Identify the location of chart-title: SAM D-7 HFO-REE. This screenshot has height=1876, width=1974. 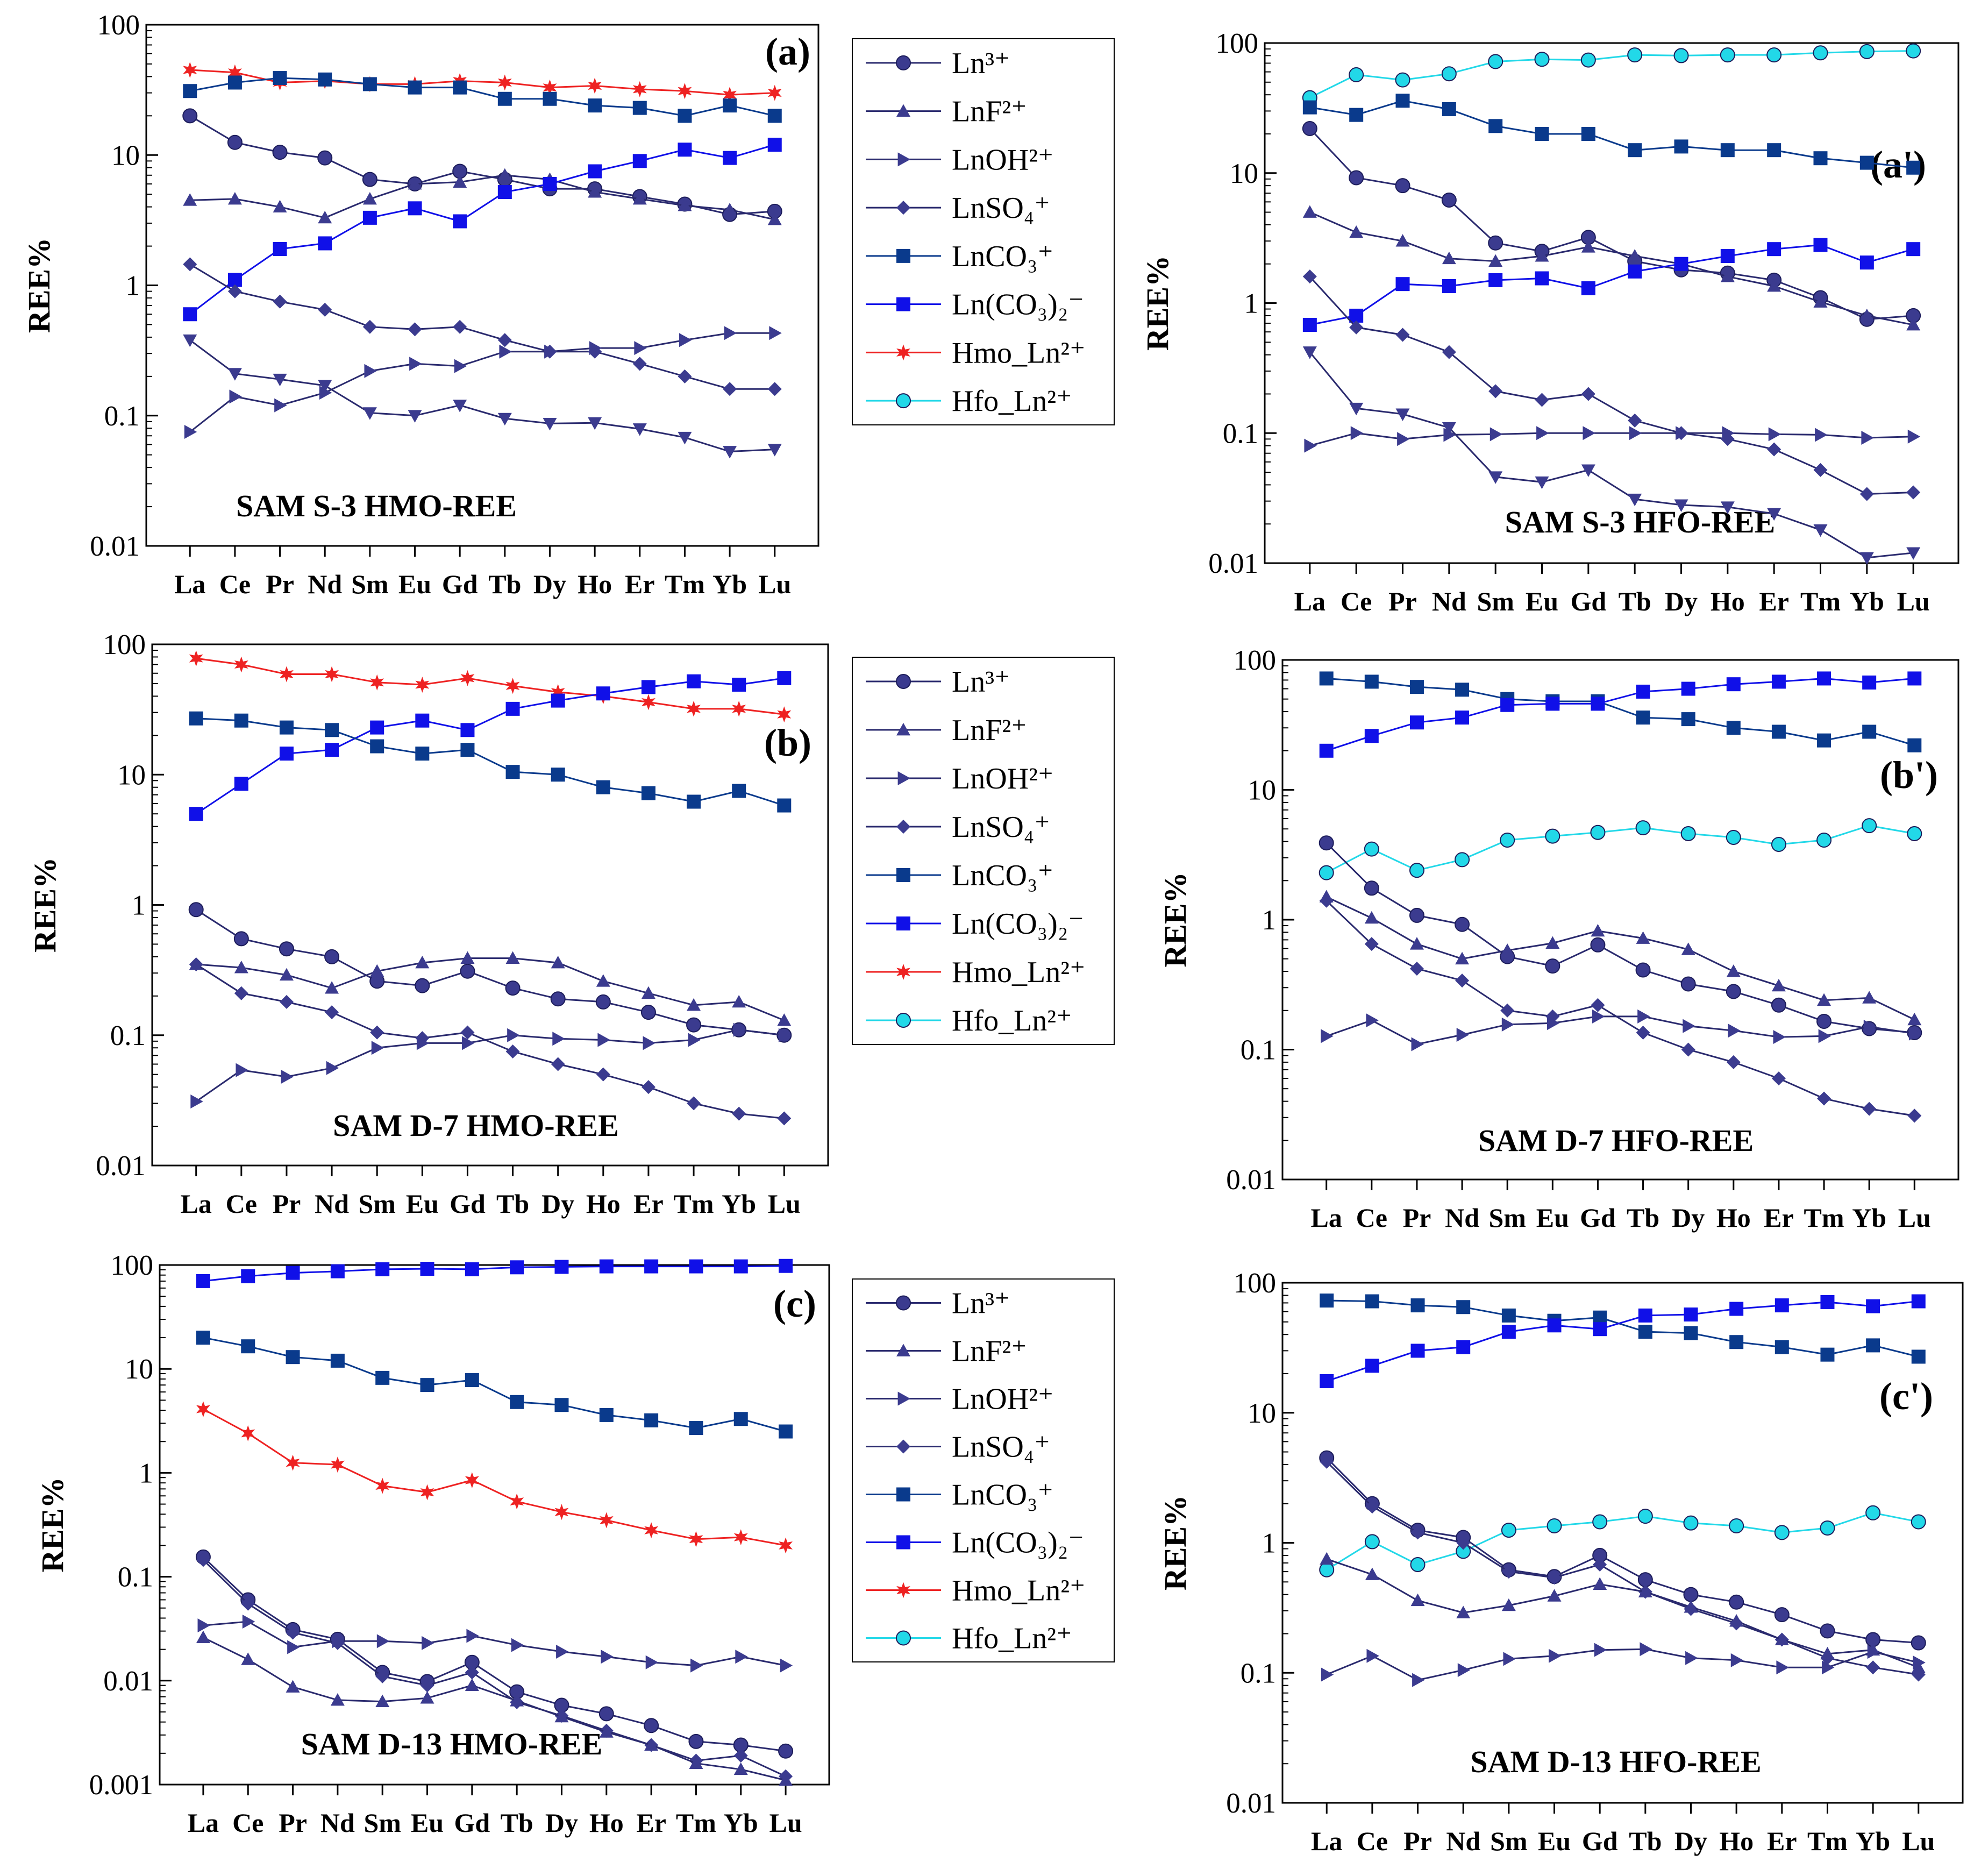
(1616, 1140).